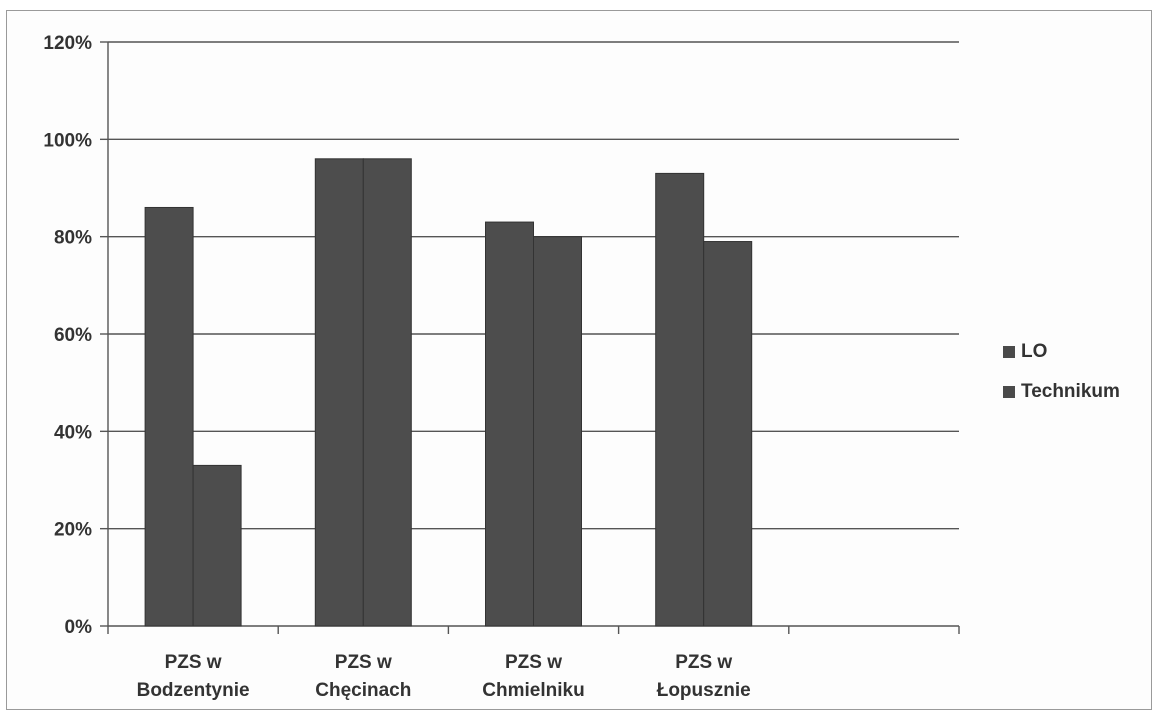 This screenshot has height=715, width=1156. Describe the element at coordinates (1009, 392) in the screenshot. I see `legend-swatch-technikum` at that location.